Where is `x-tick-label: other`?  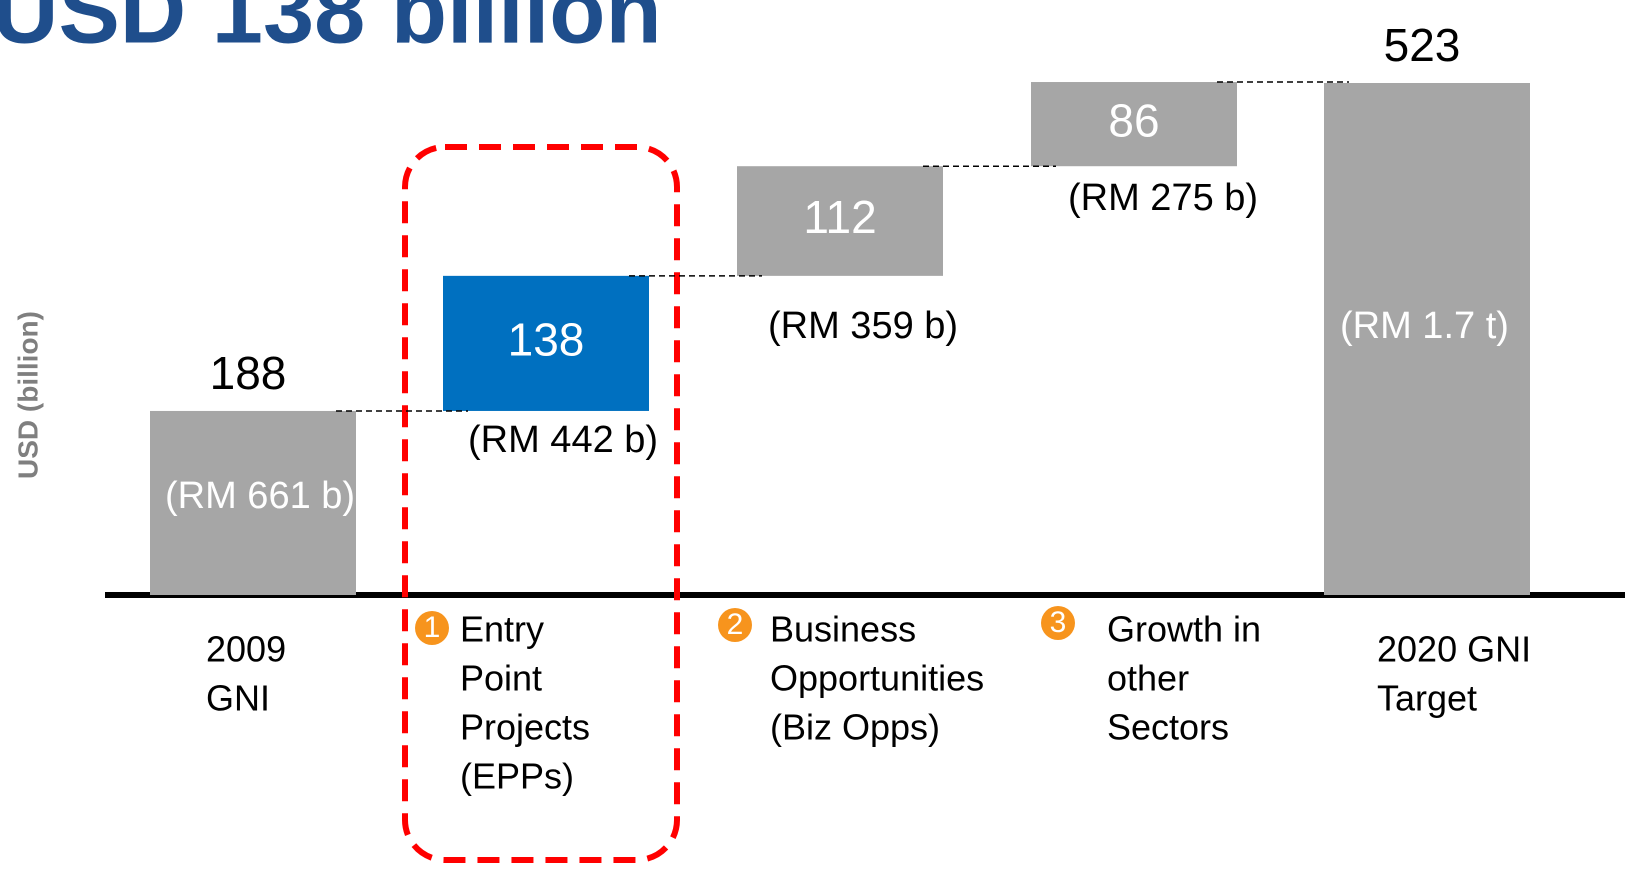 x-tick-label: other is located at coordinates (1148, 678).